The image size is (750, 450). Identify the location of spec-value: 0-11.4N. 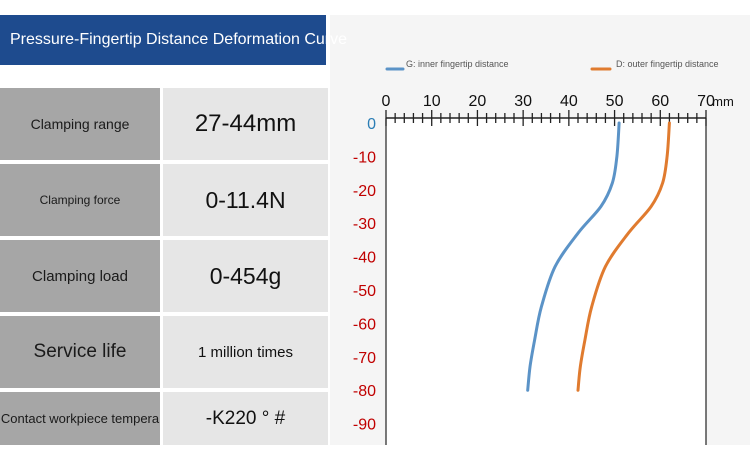
(245, 200).